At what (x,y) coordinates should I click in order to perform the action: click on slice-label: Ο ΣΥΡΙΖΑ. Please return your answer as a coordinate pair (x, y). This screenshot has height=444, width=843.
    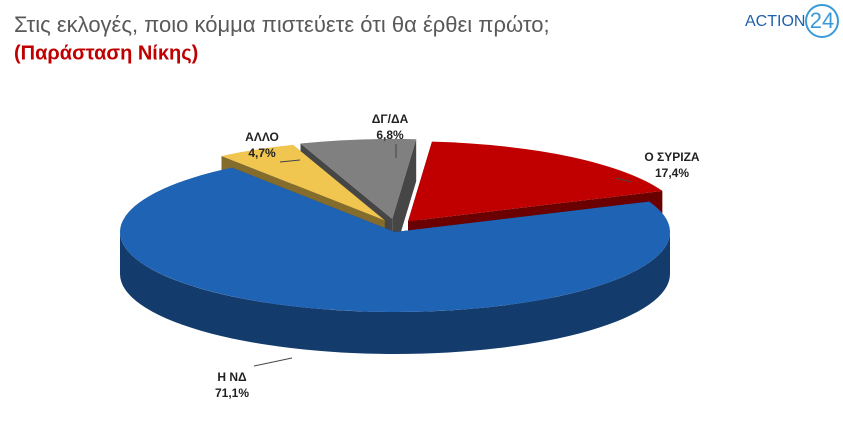
    Looking at the image, I should click on (672, 157).